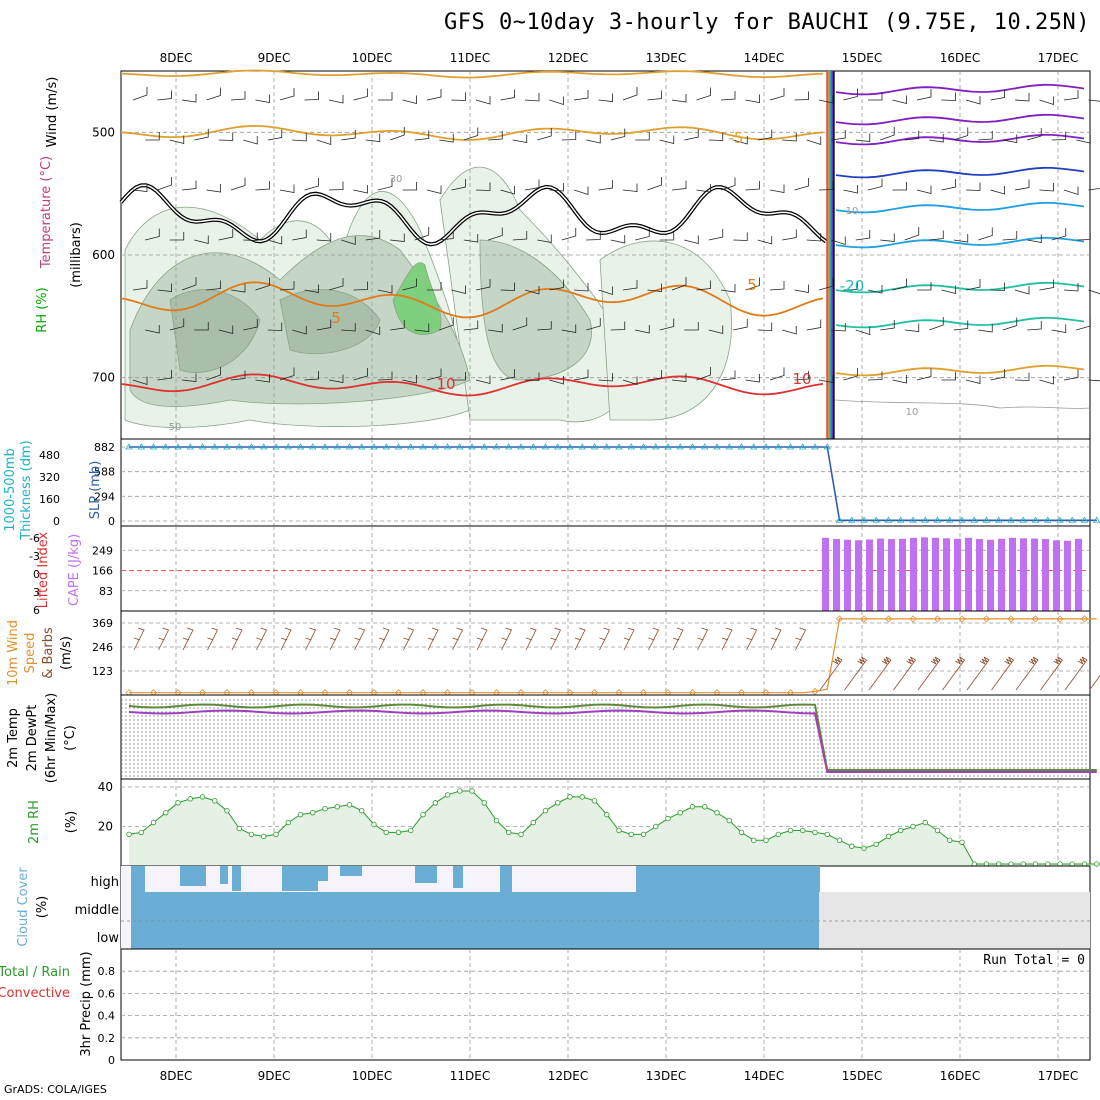 The height and width of the screenshot is (1100, 1100). Describe the element at coordinates (960, 370) in the screenshot. I see `temp-contour-right` at that location.